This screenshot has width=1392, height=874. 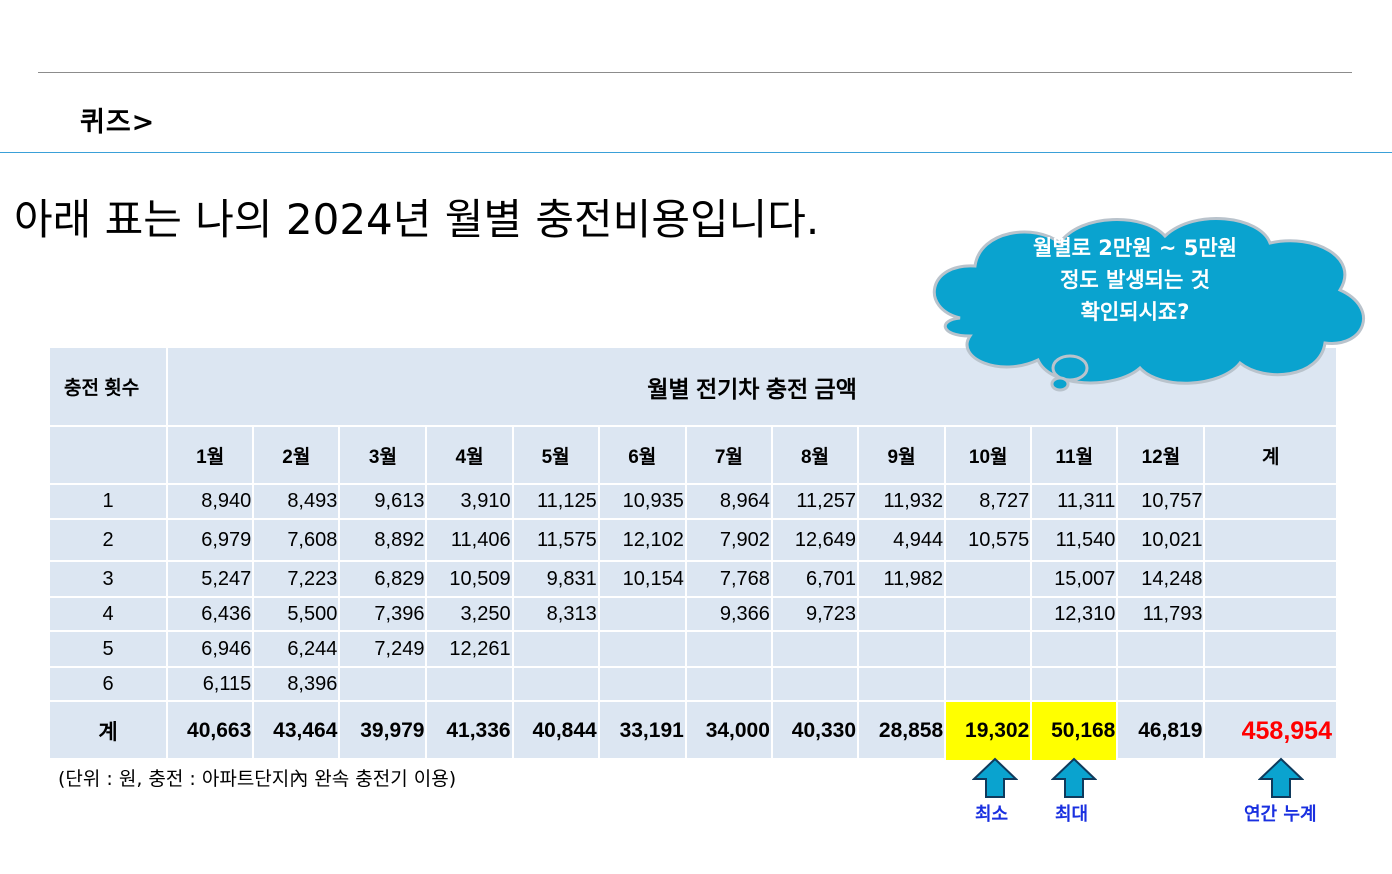 I want to click on charge-amount: 11,982, so click(x=902, y=579).